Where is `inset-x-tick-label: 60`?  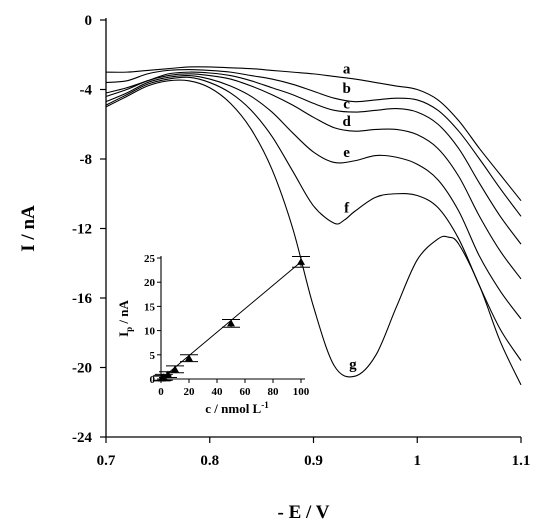 inset-x-tick-label: 60 is located at coordinates (246, 392).